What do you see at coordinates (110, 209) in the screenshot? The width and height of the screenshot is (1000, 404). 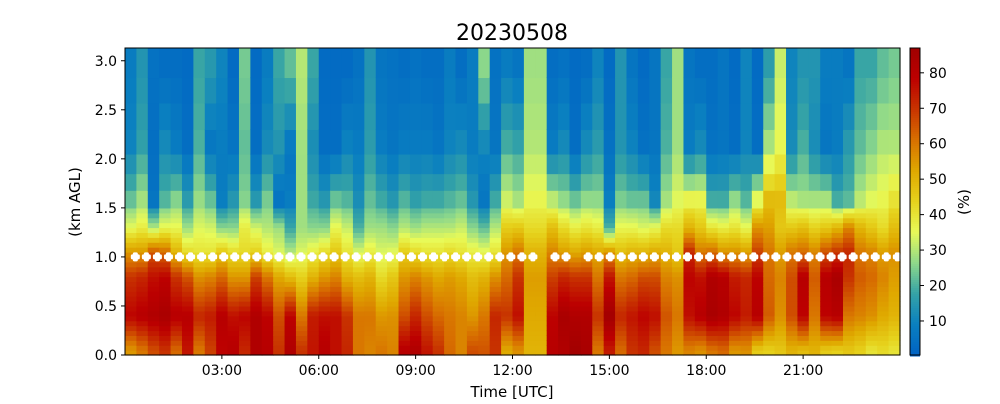 I see `y-axis: 0.00.51.01.52.02.53.0` at bounding box center [110, 209].